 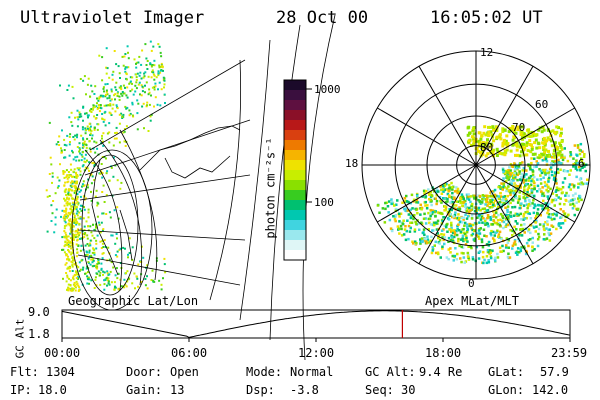 What do you see at coordinates (270, 188) in the screenshot?
I see `colorbar-label: photon cm⁻²s⁻¹` at bounding box center [270, 188].